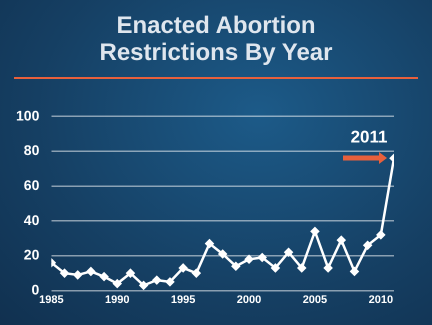 This screenshot has height=325, width=432. I want to click on y-tick-label: 0, so click(36, 289).